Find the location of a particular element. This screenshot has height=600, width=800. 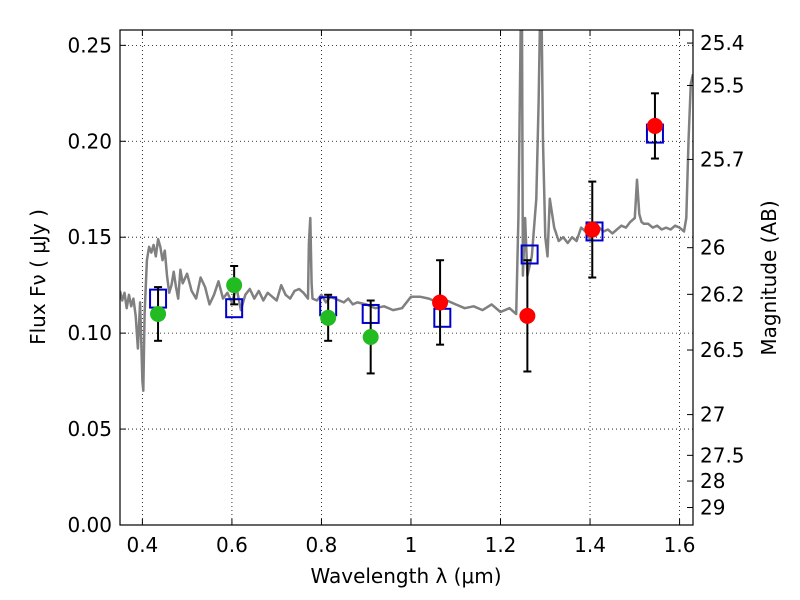

y-tick-label: 0.10 is located at coordinates (89, 333).